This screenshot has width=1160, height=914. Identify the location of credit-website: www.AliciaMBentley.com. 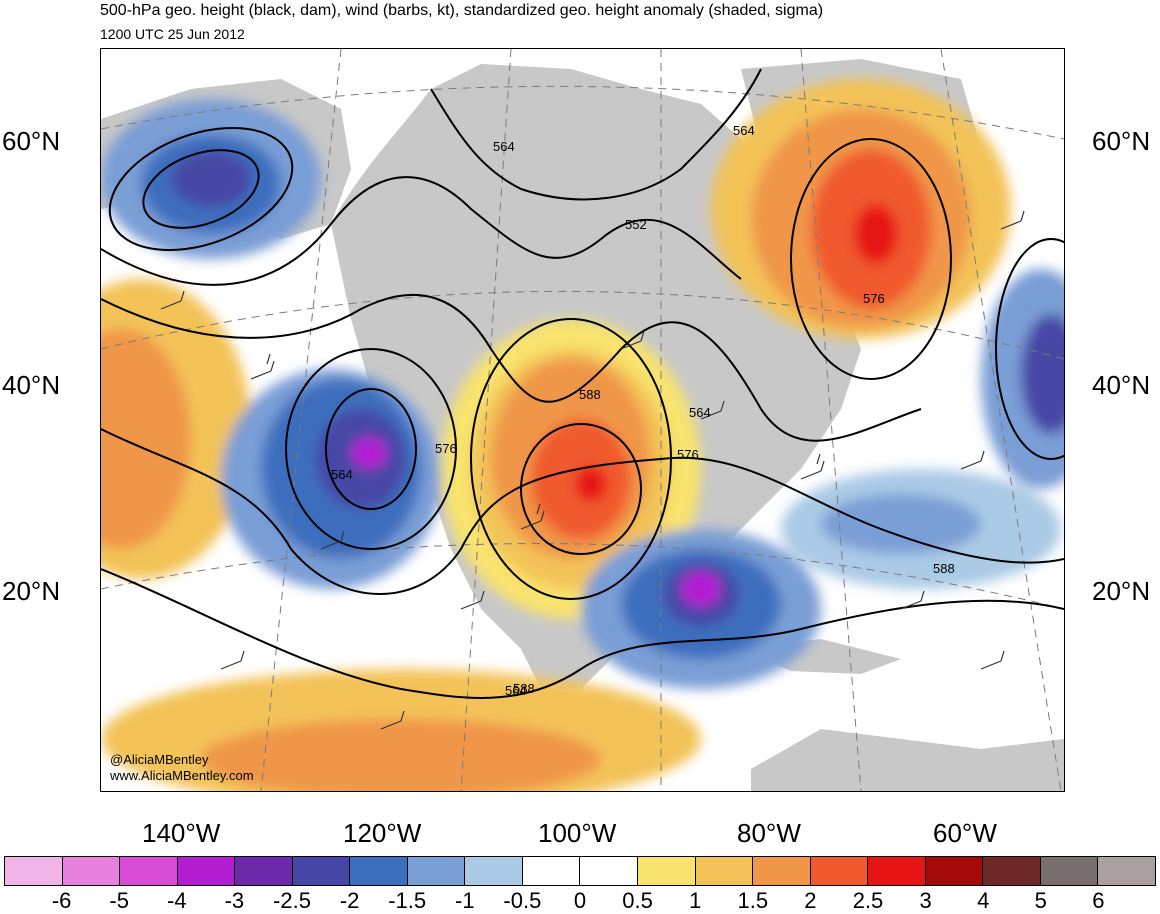
(182, 775).